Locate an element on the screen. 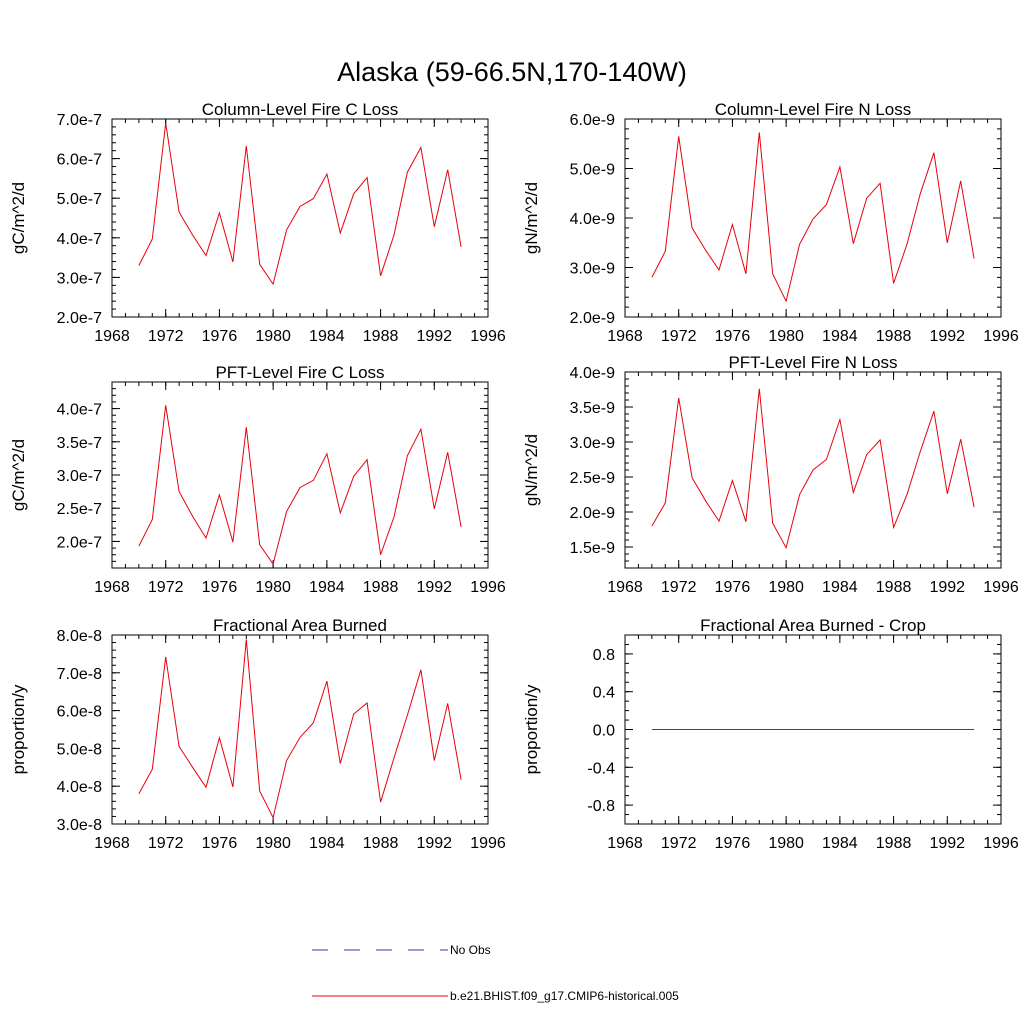  panel-title: Fractional Area Burned - Crop is located at coordinates (813, 625).